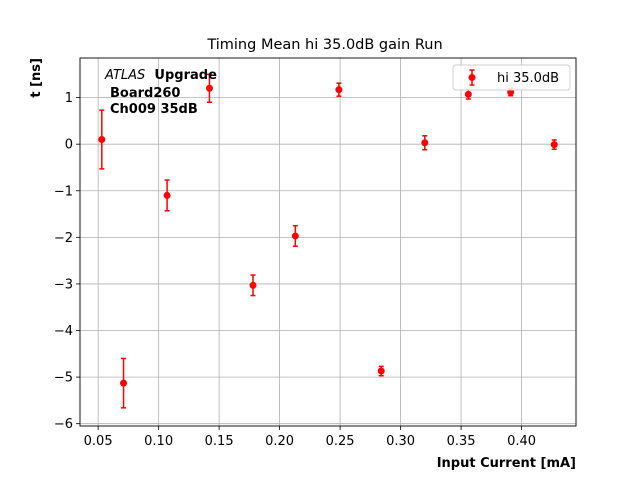 The image size is (640, 480). I want to click on x-tick-label: 0.40, so click(521, 441).